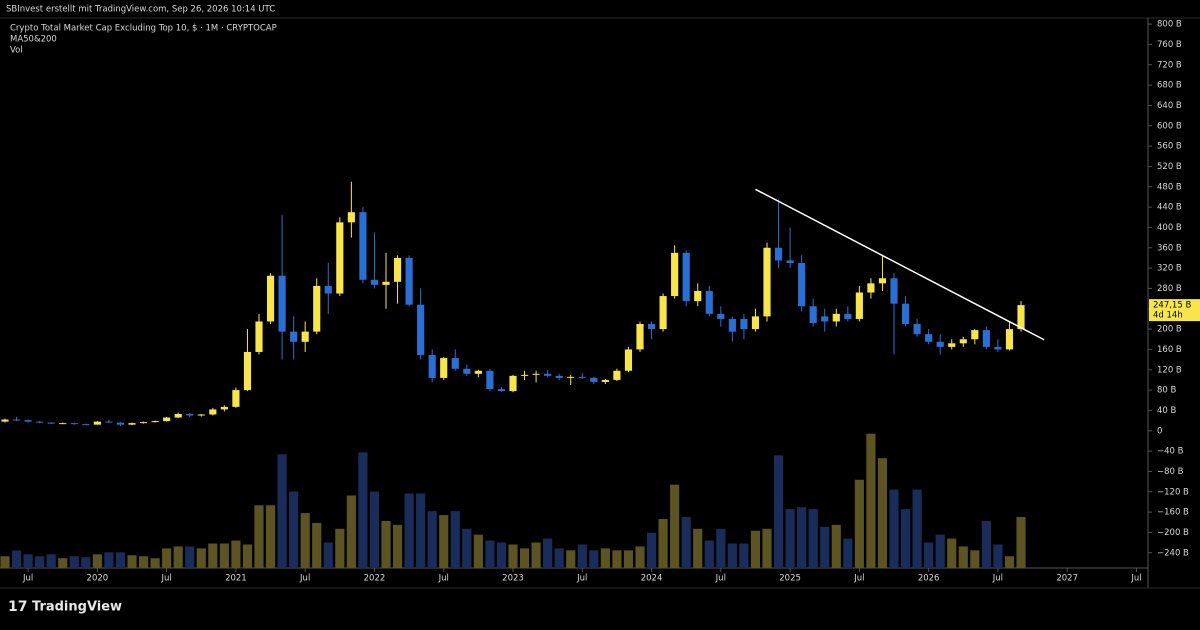 This screenshot has width=1200, height=630. What do you see at coordinates (1173, 492) in the screenshot?
I see `y-tick-label: −120 B` at bounding box center [1173, 492].